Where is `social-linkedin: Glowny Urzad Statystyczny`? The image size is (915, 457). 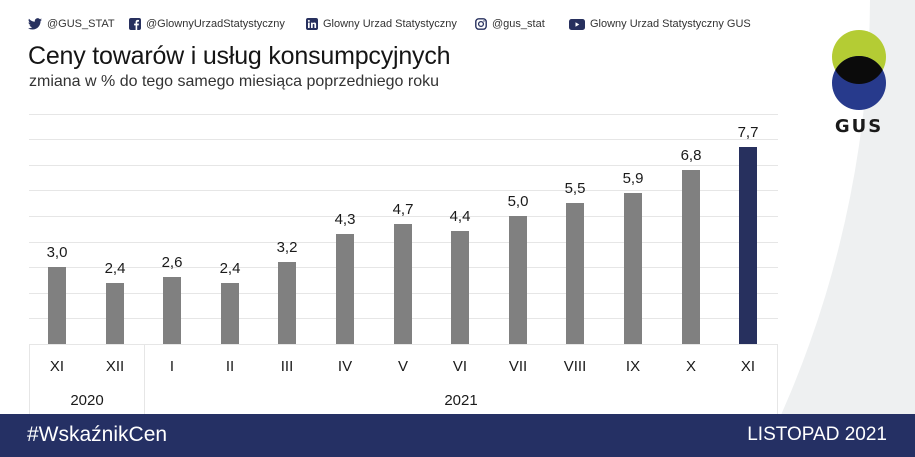
social-linkedin: Glowny Urzad Statystyczny is located at coordinates (381, 24).